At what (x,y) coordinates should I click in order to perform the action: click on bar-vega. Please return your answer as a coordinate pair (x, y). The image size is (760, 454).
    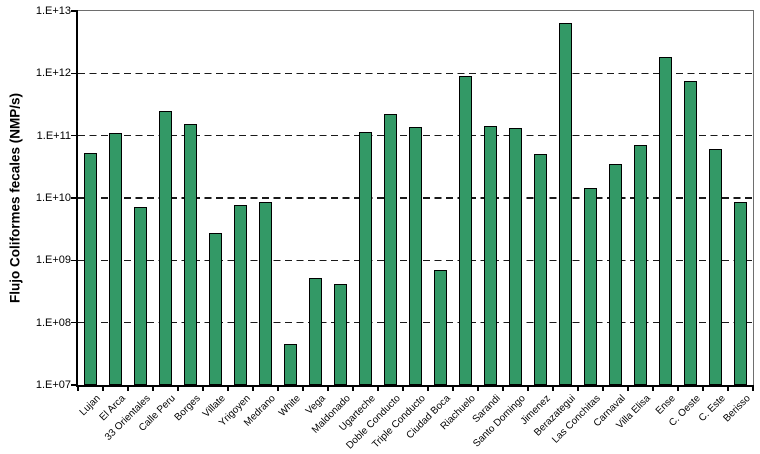
    Looking at the image, I should click on (315, 331).